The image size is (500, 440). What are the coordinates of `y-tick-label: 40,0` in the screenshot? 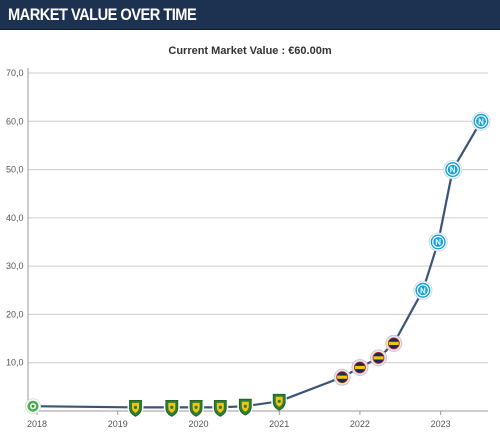 It's located at (15, 218).